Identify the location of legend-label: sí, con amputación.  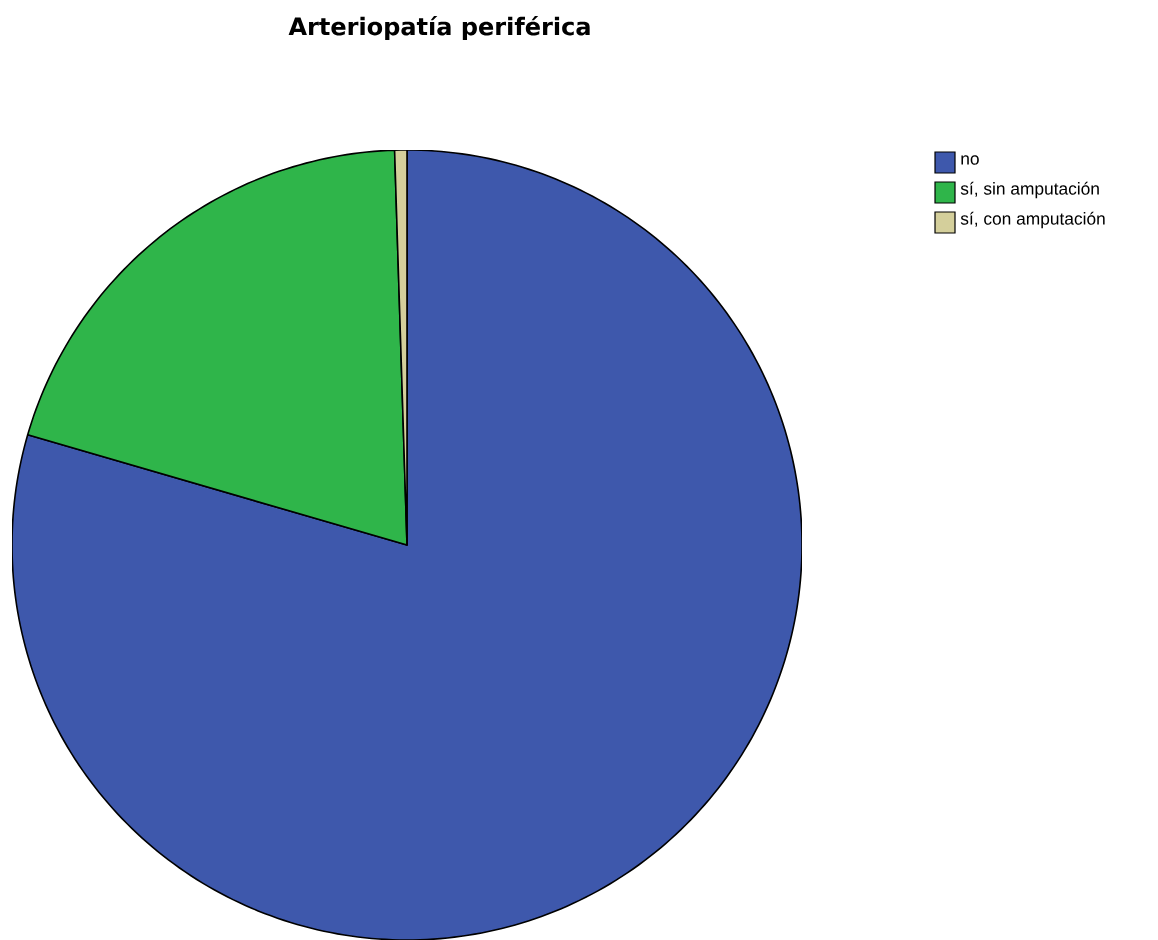
(1032, 220).